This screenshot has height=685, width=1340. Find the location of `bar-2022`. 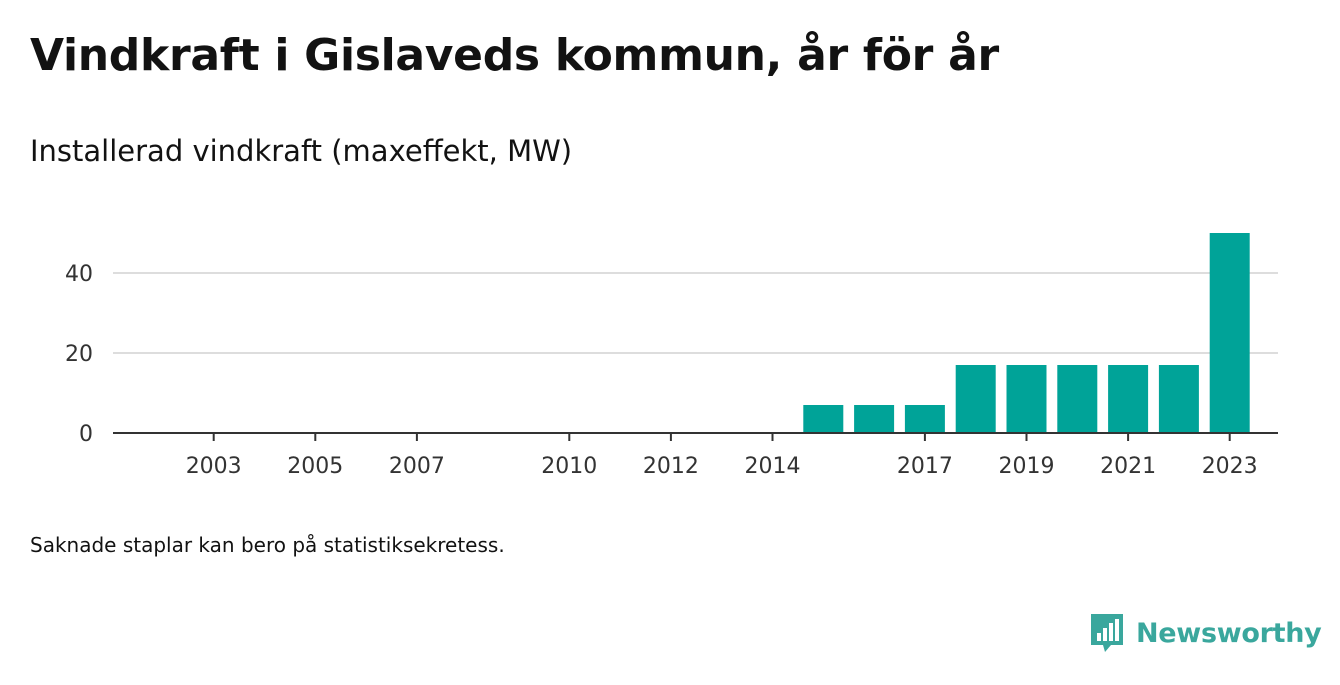

bar-2022 is located at coordinates (1178, 399).